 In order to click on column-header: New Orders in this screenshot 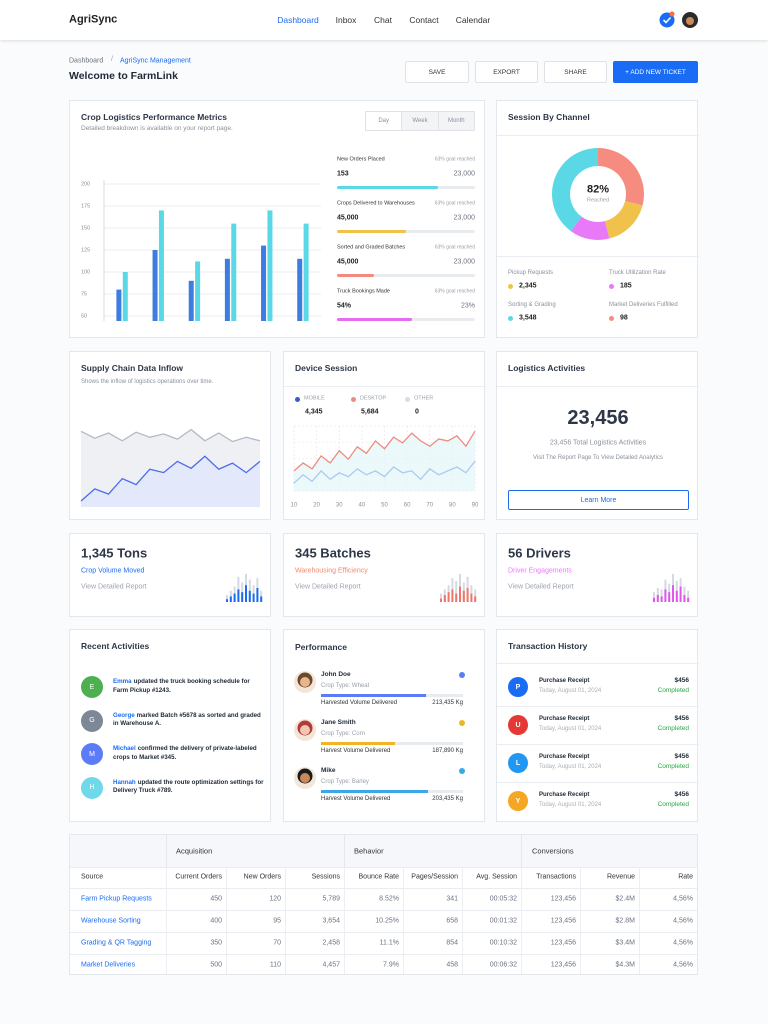, I will do `click(262, 877)`.